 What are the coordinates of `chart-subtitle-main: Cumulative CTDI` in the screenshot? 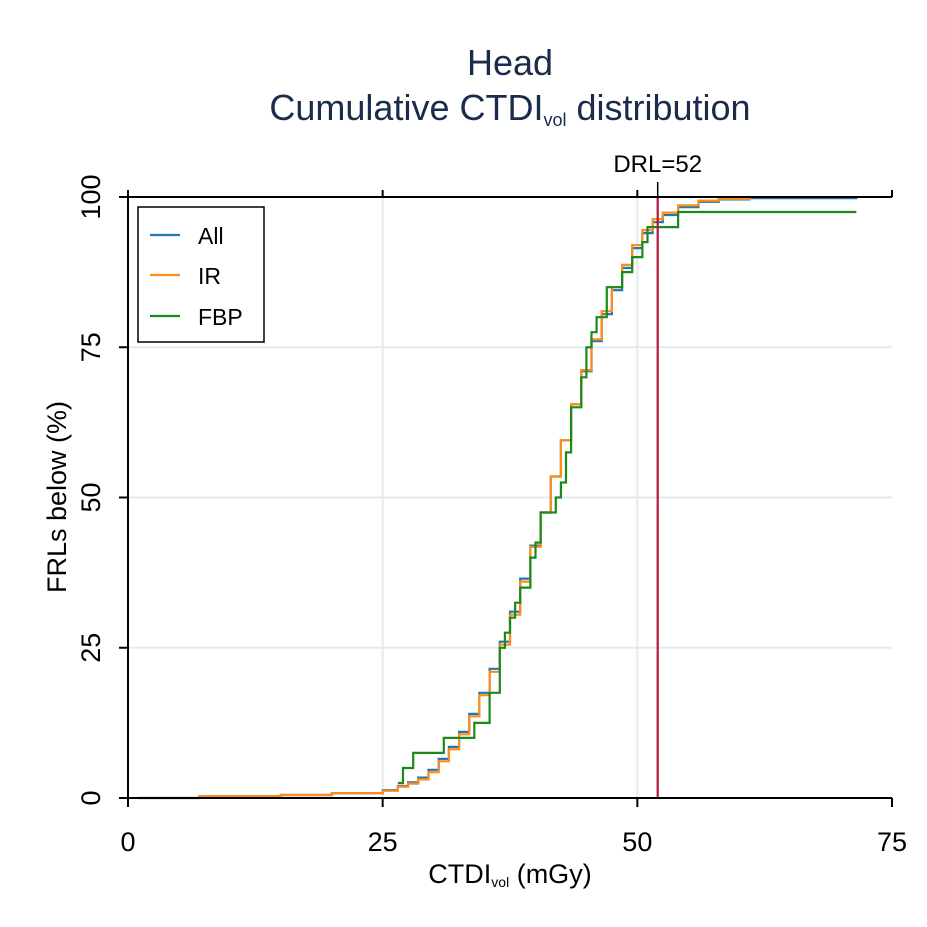 It's located at (406, 107).